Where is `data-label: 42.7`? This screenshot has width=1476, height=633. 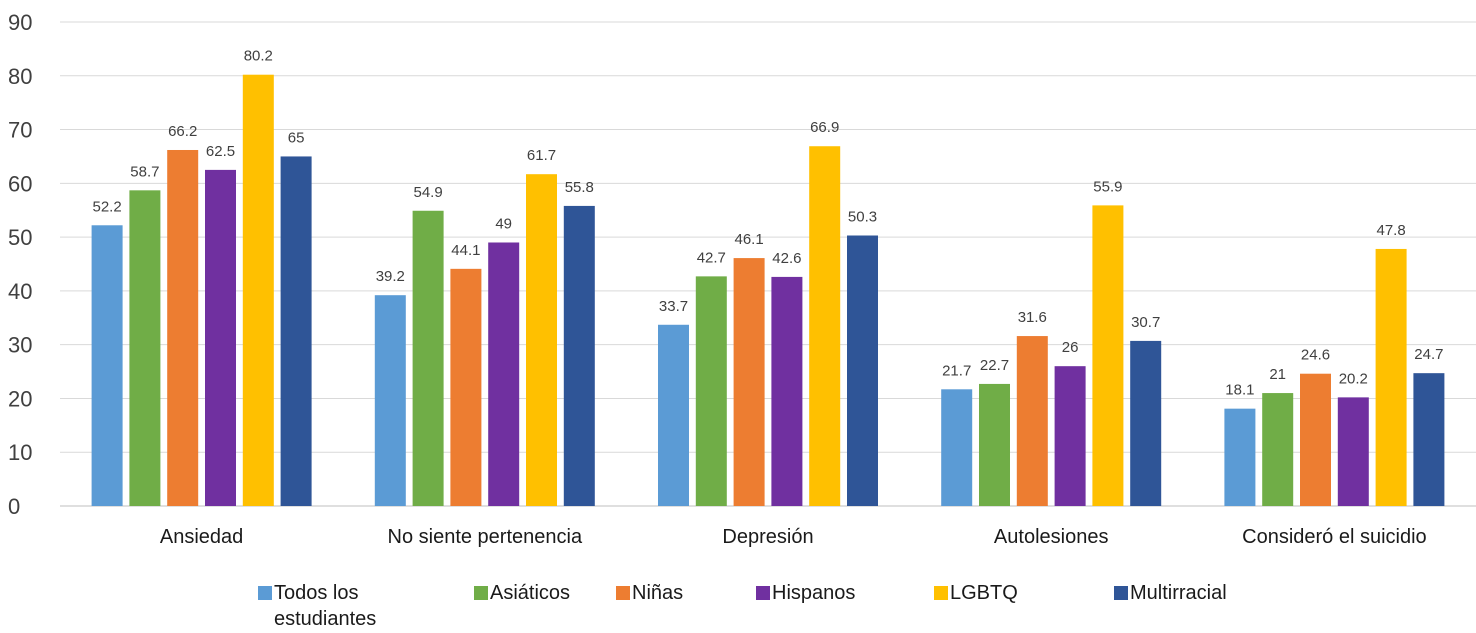 data-label: 42.7 is located at coordinates (711, 257).